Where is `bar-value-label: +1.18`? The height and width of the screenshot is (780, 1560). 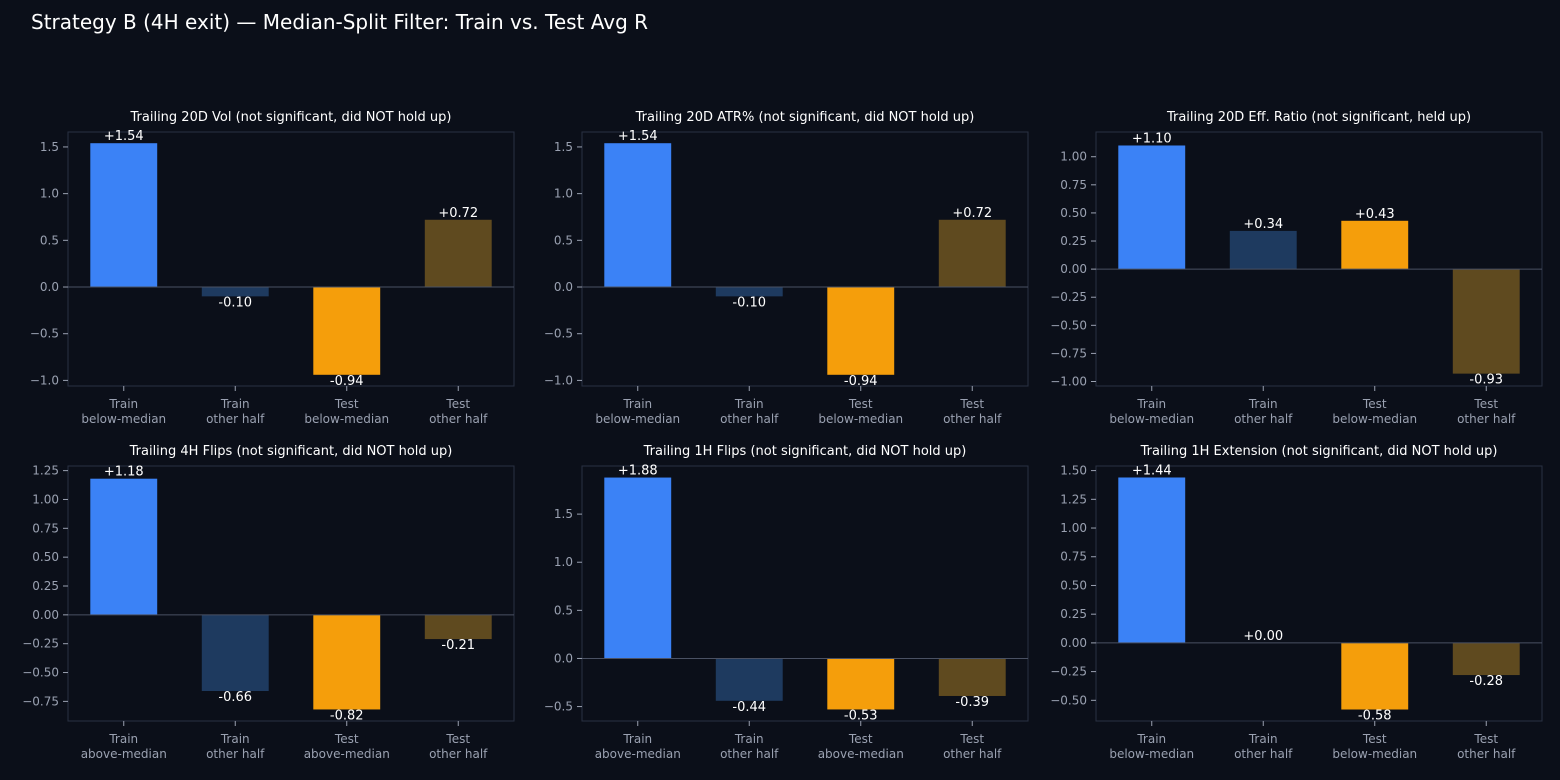 bar-value-label: +1.18 is located at coordinates (124, 472).